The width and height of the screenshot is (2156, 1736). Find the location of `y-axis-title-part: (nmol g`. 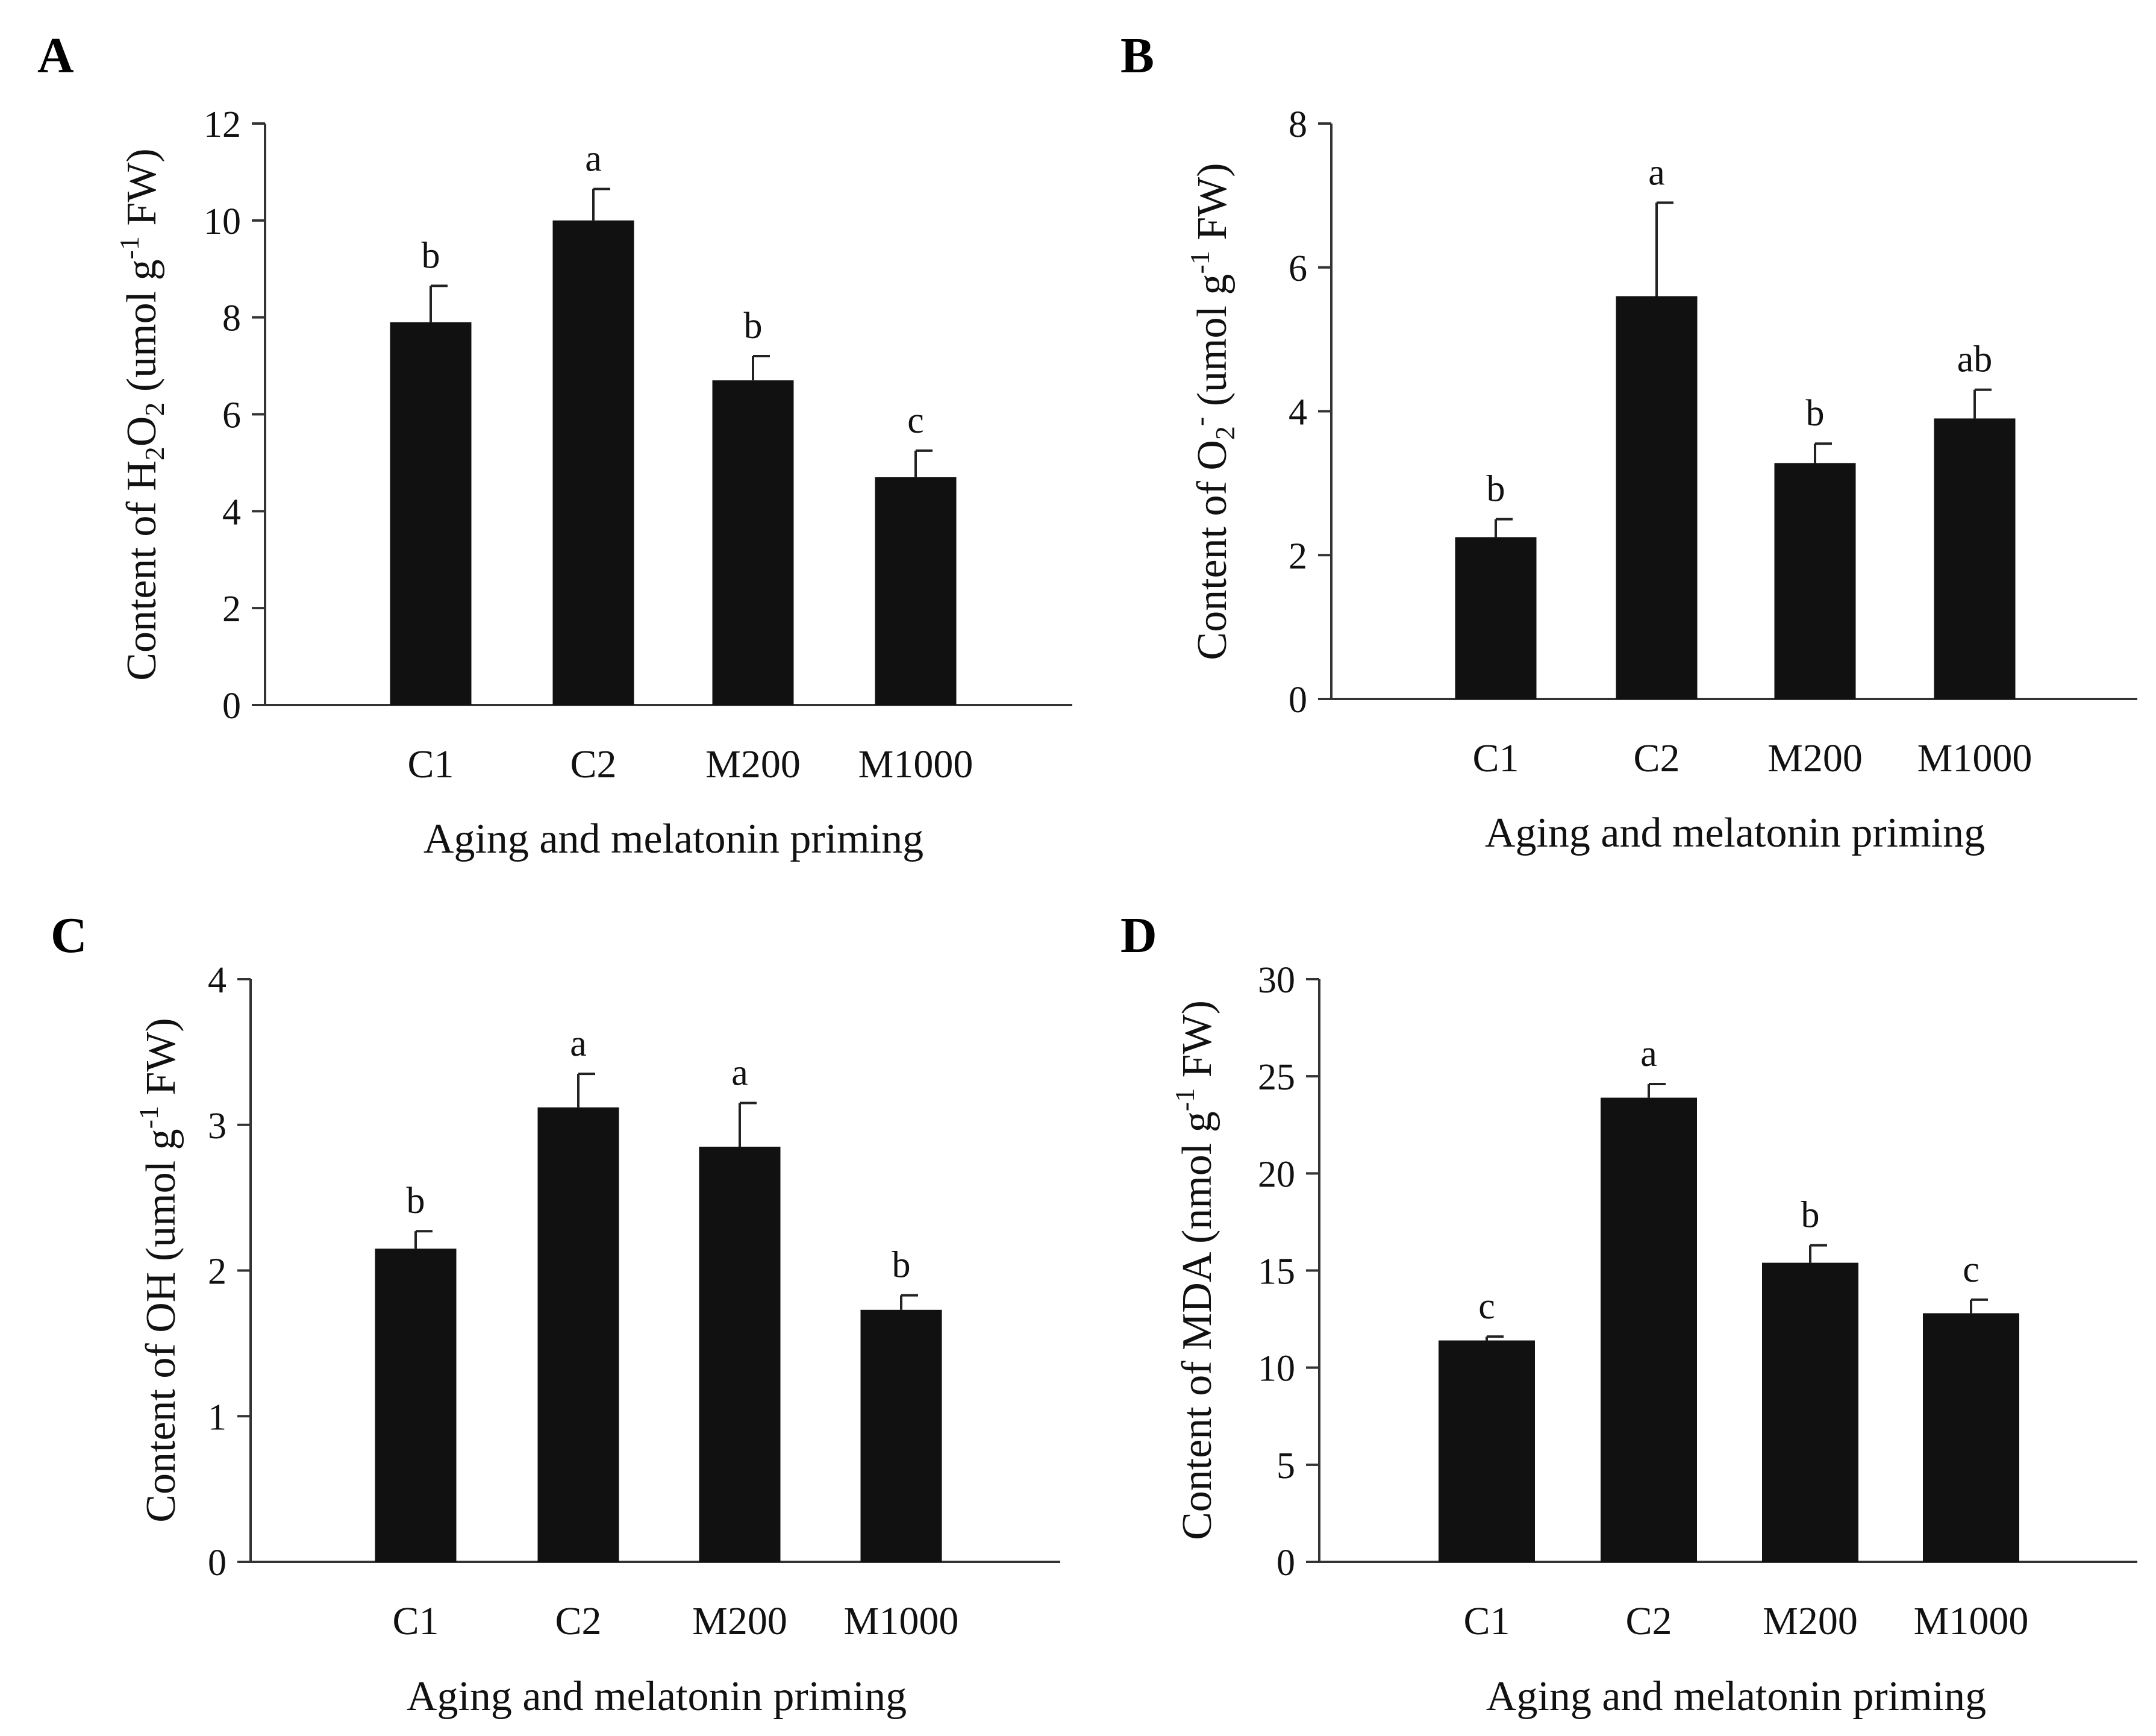

y-axis-title-part: (nmol g is located at coordinates (1197, 1182).